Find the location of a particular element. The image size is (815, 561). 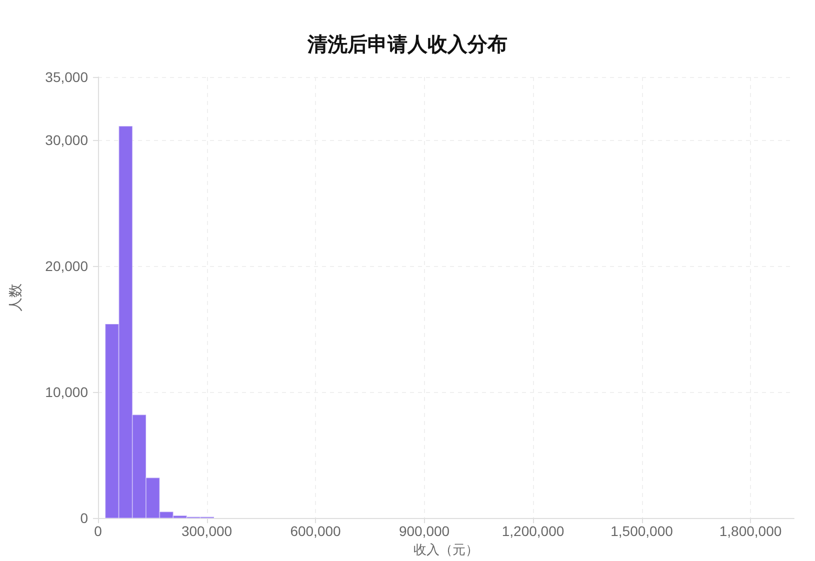

x-tick-label: 0 is located at coordinates (98, 531).